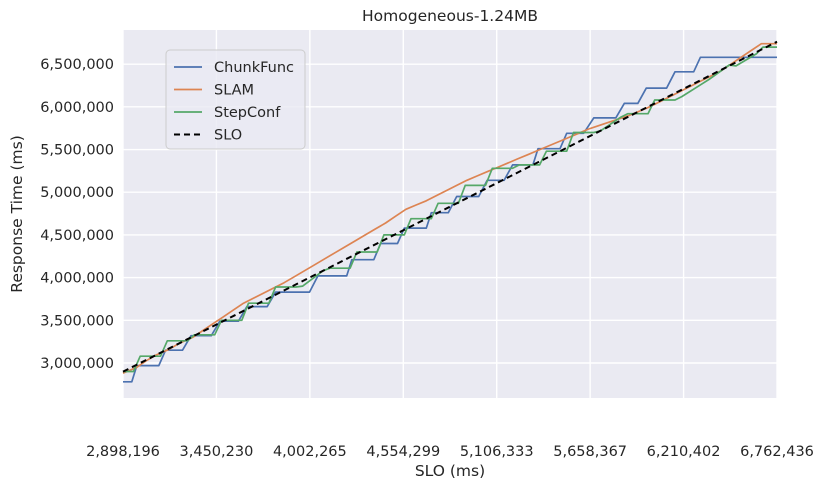 The height and width of the screenshot is (492, 826). I want to click on legend-box, so click(235, 99).